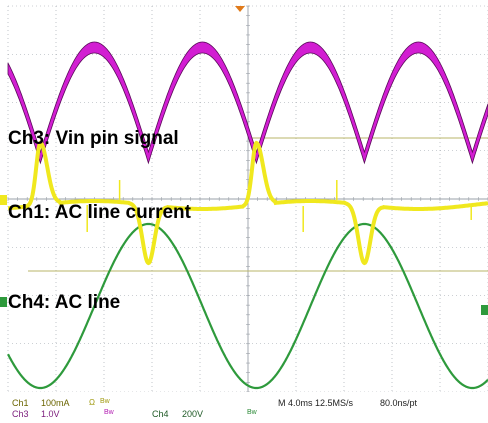  Describe the element at coordinates (3, 200) in the screenshot. I see `ch1-ground-marker` at that location.